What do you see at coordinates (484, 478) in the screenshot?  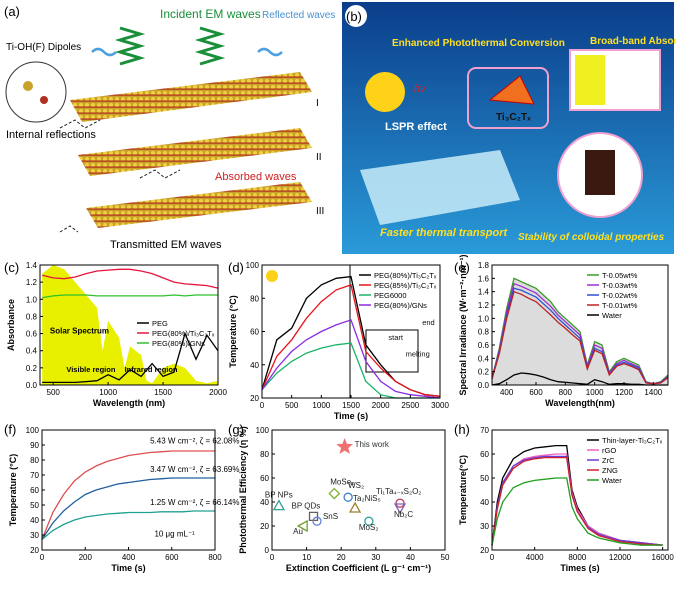 I see `y-tick-label: 50` at bounding box center [484, 478].